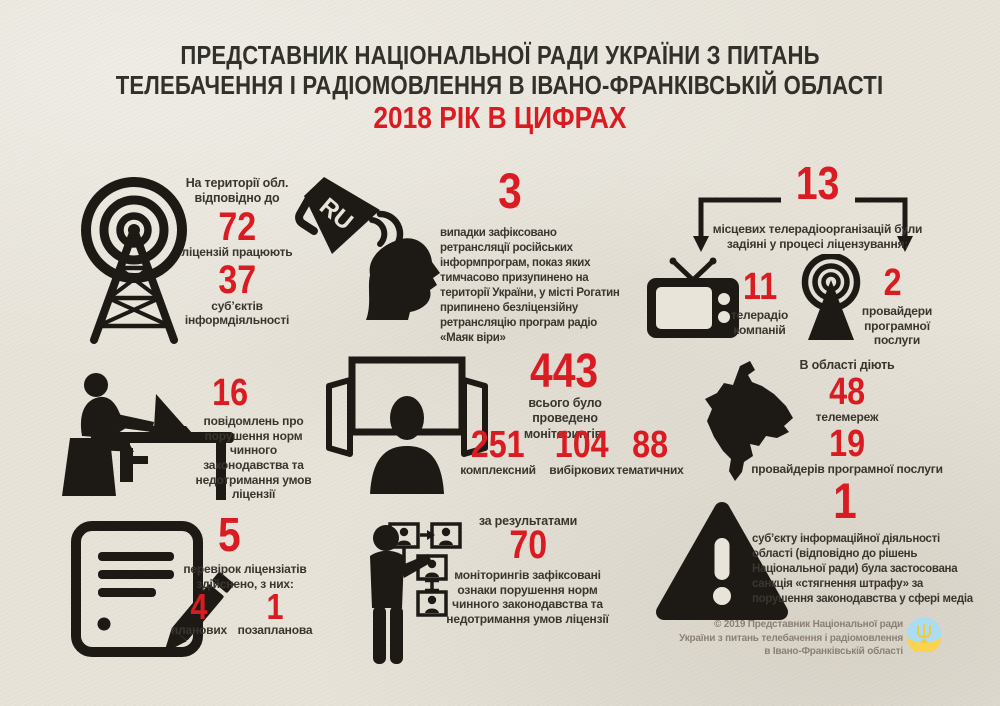 The image size is (1000, 706). Describe the element at coordinates (528, 521) in the screenshot. I see `violations-intro: за результатами` at that location.